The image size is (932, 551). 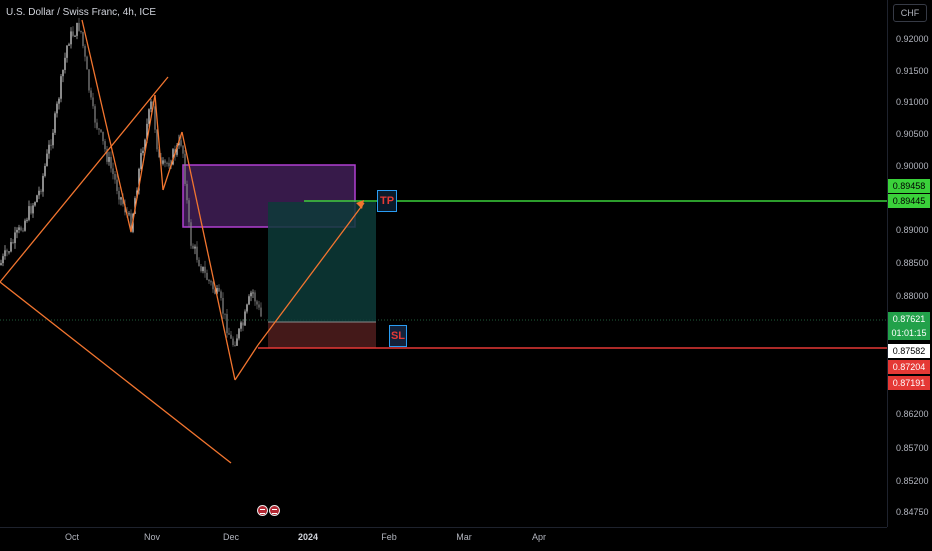 I want to click on trend-line-bounce, so click(x=143, y=163).